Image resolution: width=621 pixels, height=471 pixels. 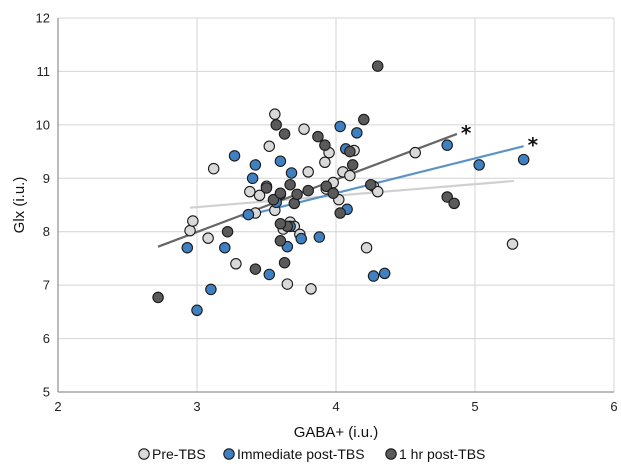 I want to click on x-tick-label: 2, so click(x=57, y=406).